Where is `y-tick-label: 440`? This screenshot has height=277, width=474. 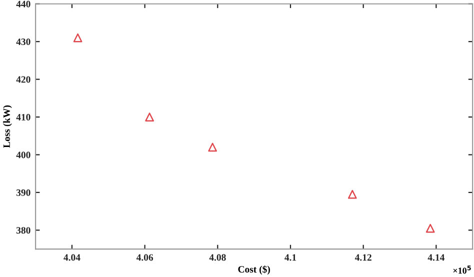 y-tick-label: 440 is located at coordinates (23, 4).